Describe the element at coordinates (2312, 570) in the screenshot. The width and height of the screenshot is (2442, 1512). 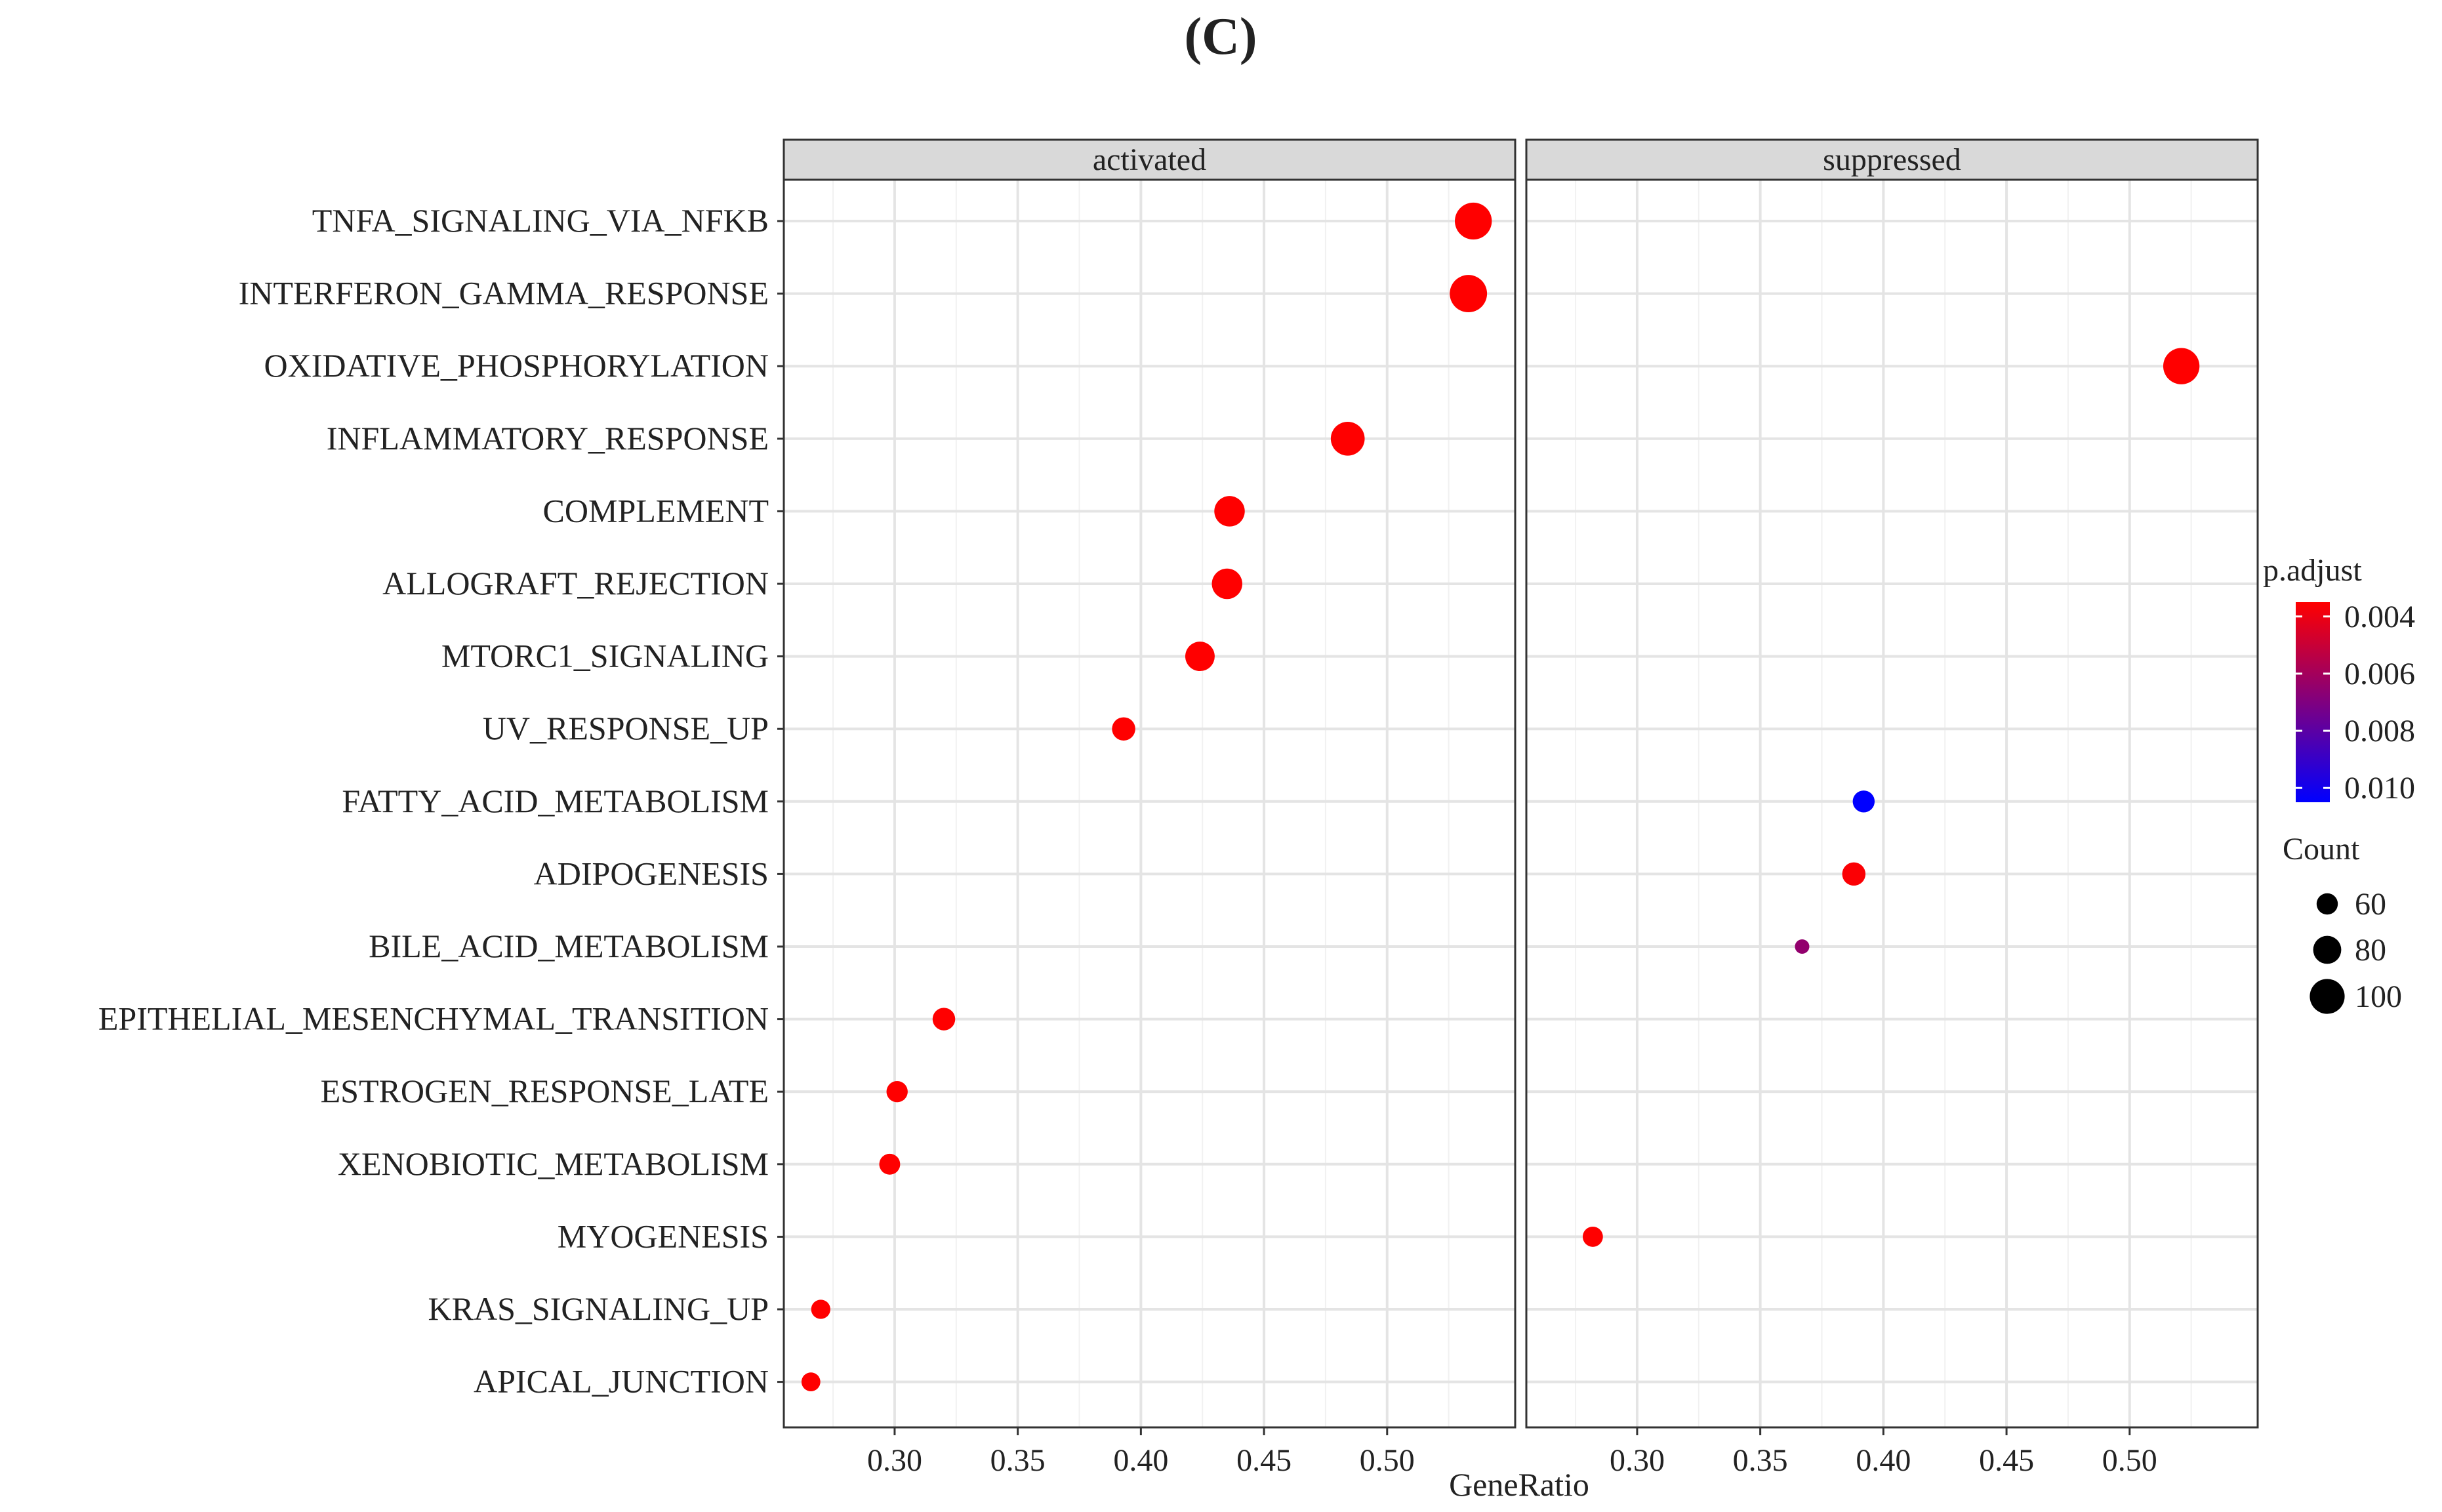
I see `color-legend-title: p.adjust` at that location.